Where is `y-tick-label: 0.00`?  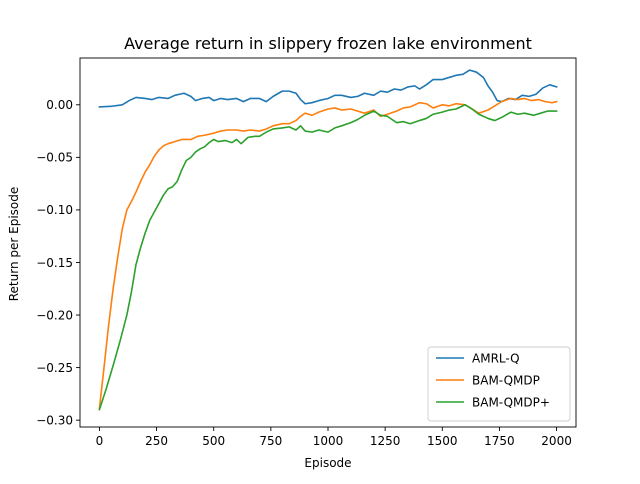 y-tick-label: 0.00 is located at coordinates (59, 105).